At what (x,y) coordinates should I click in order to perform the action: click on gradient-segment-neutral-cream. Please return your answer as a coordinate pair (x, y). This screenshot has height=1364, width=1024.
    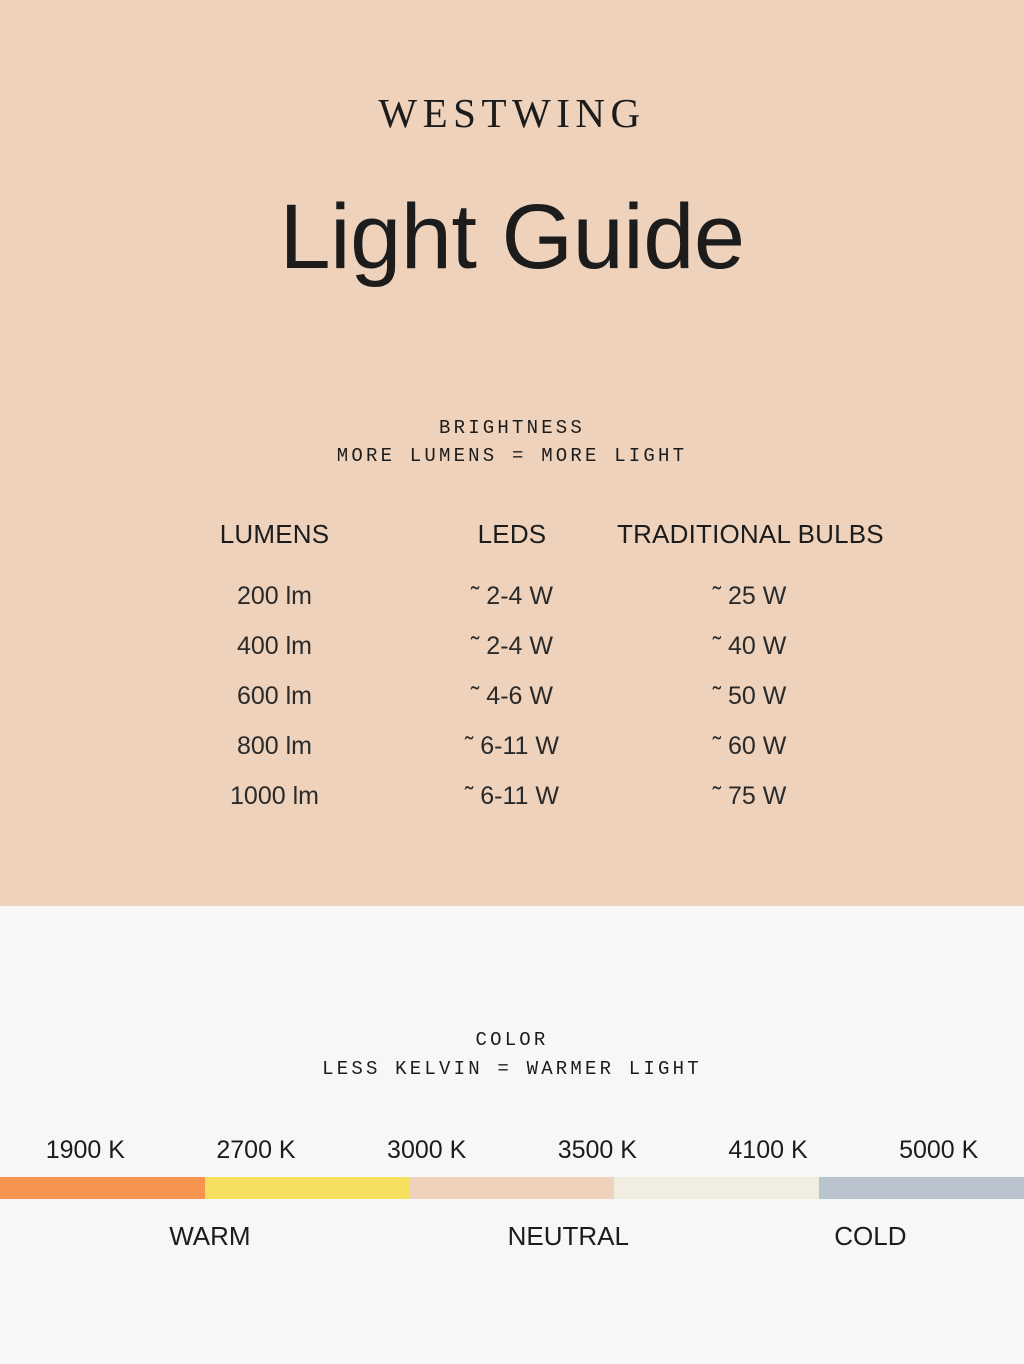
    Looking at the image, I should click on (717, 1188).